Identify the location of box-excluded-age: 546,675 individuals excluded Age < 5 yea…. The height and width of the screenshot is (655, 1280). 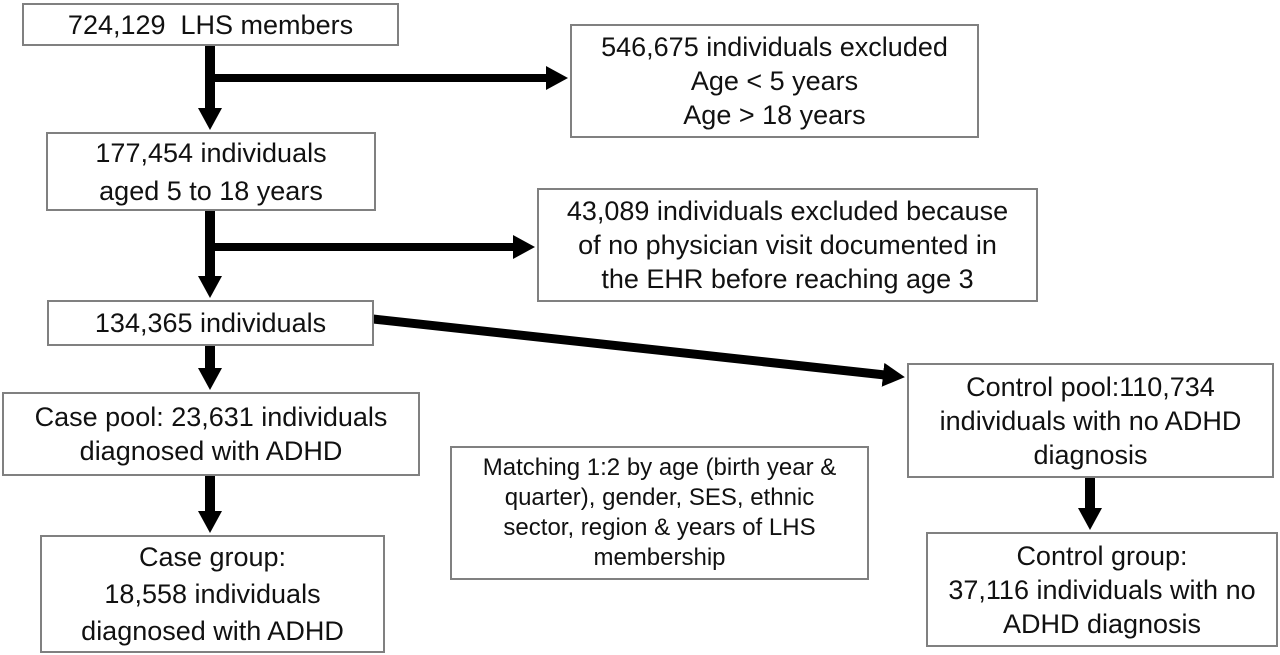
(774, 81).